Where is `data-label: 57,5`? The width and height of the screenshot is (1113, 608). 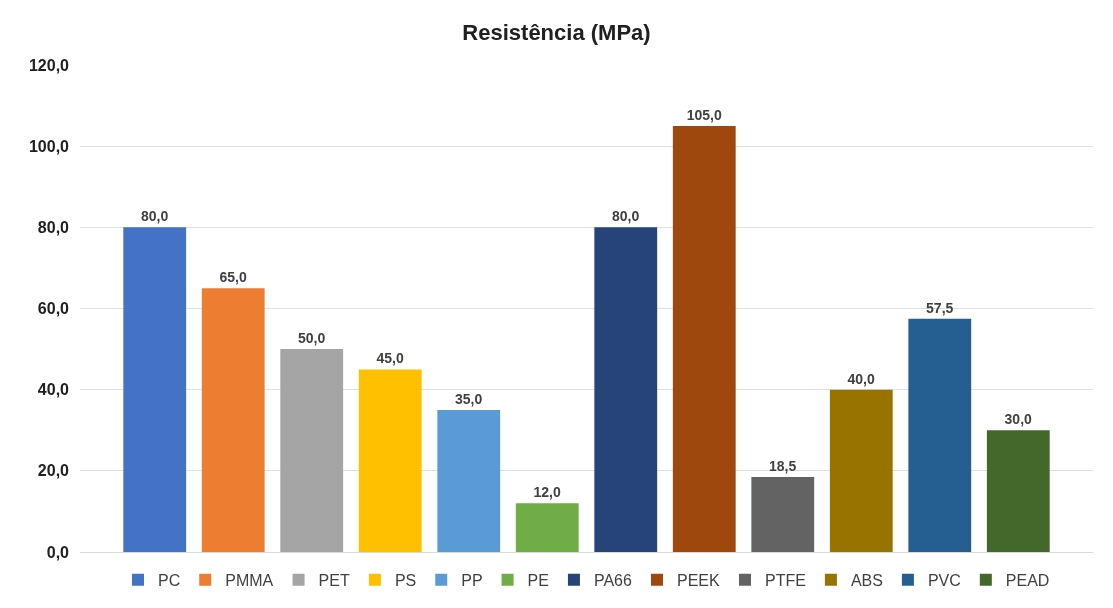 data-label: 57,5 is located at coordinates (940, 307).